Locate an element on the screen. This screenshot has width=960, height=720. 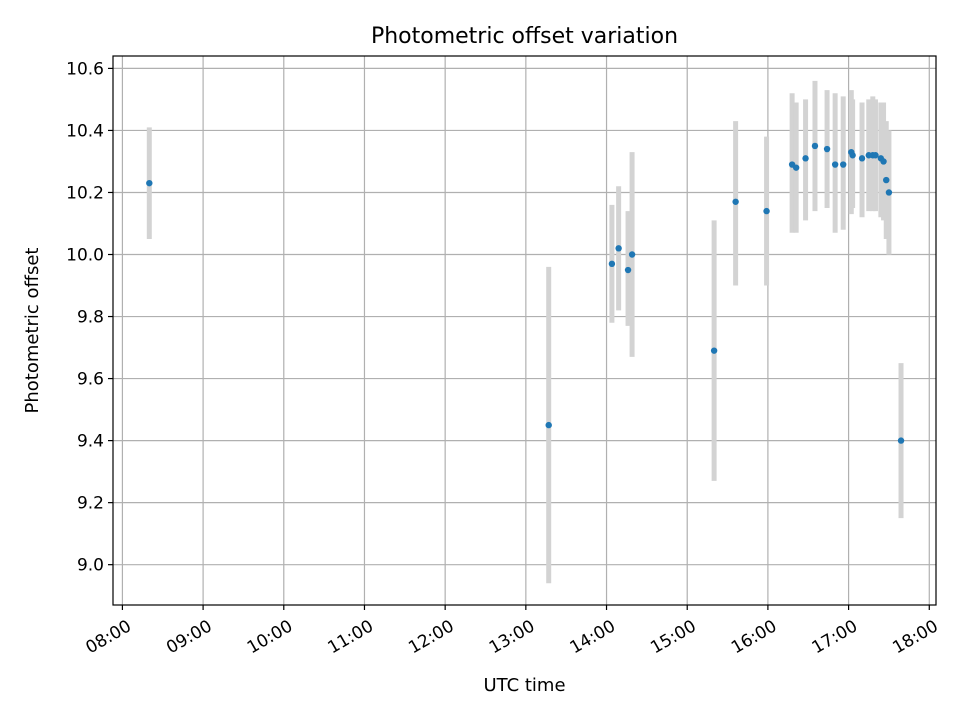
y-tick-label: 10.0 is located at coordinates (85, 256).